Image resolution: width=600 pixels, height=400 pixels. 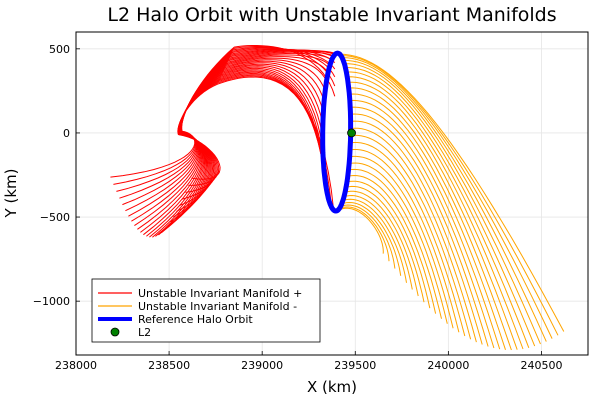 I want to click on legend-label-manifold-minus: Unstable Invariant Manifold -, so click(x=217, y=306).